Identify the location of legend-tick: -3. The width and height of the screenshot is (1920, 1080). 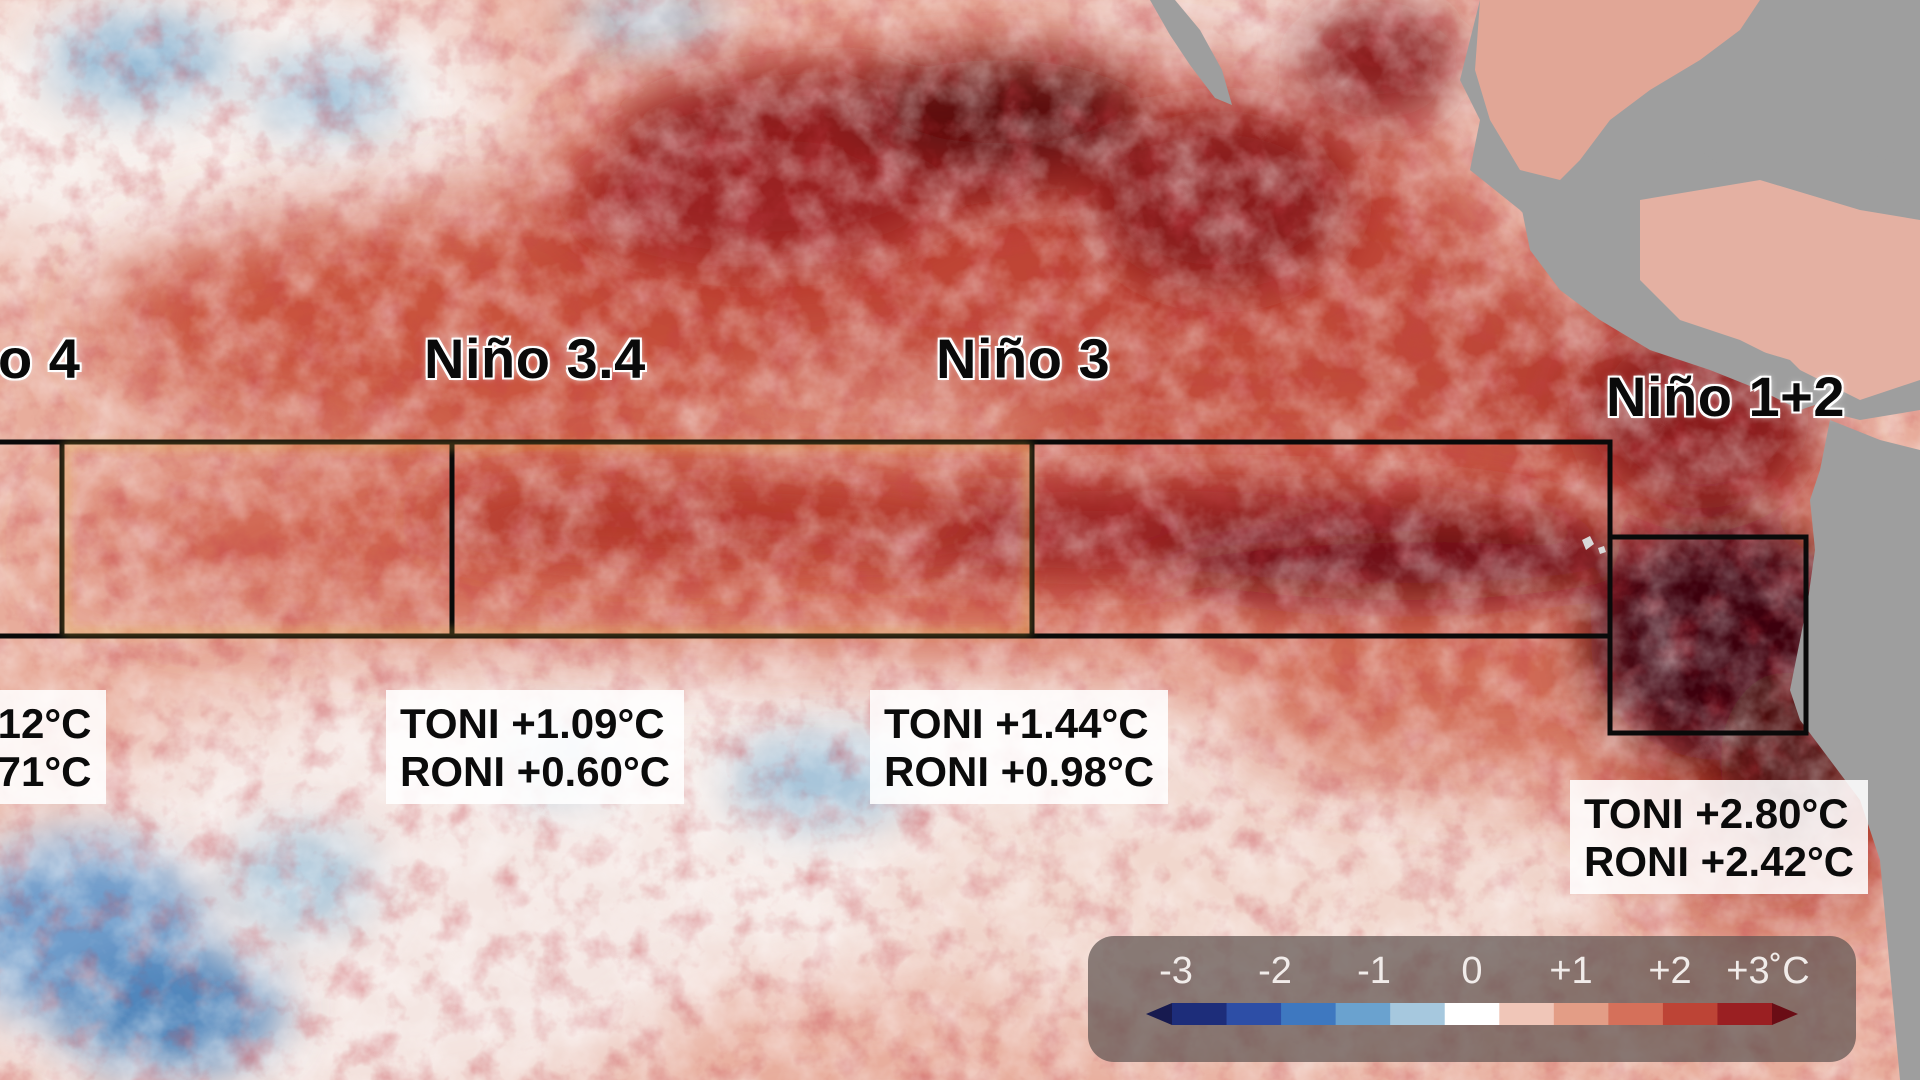
(1176, 971).